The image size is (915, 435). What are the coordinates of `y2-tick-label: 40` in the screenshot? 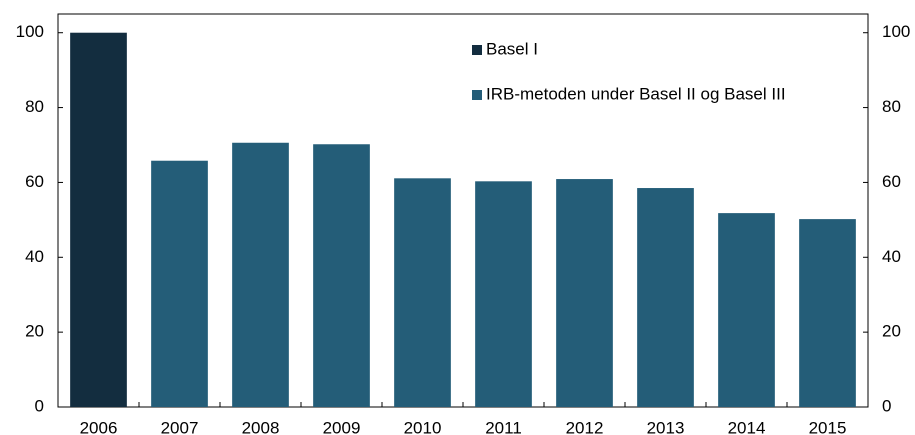 It's located at (891, 256).